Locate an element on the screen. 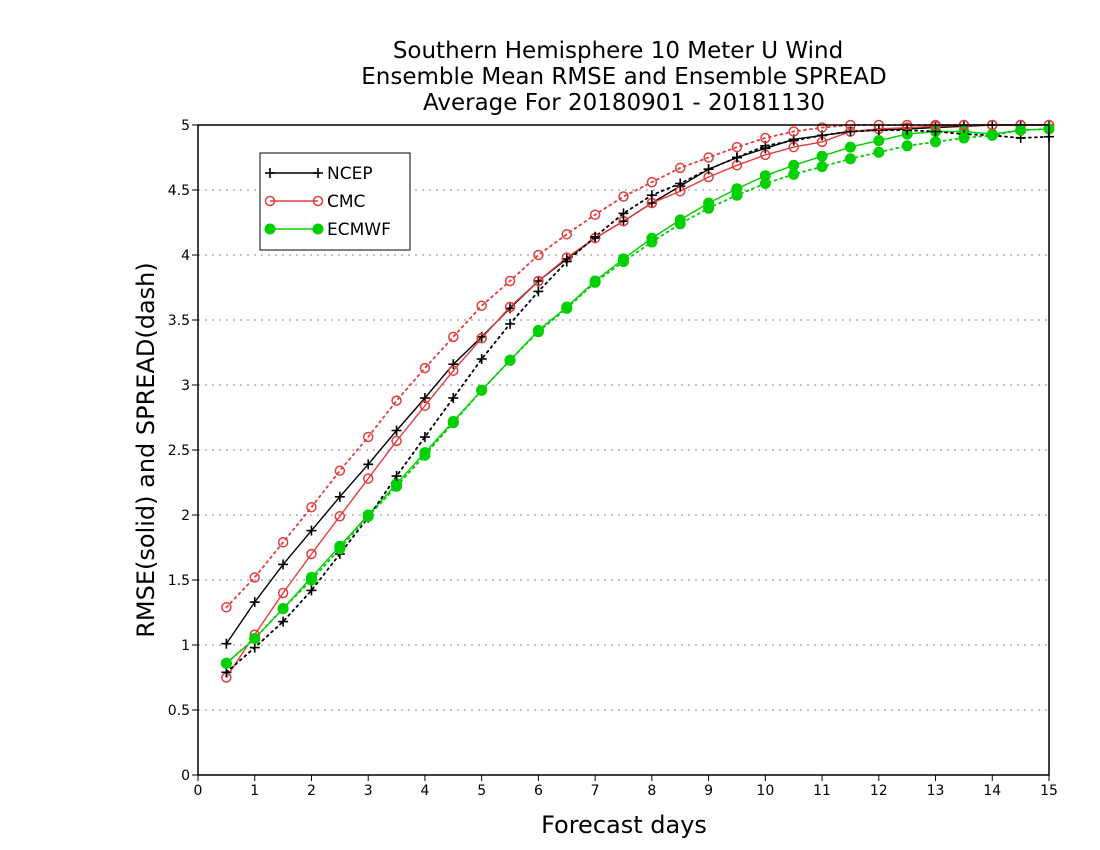 This screenshot has height=850, width=1100. x-tick-label: 15 is located at coordinates (1049, 791).